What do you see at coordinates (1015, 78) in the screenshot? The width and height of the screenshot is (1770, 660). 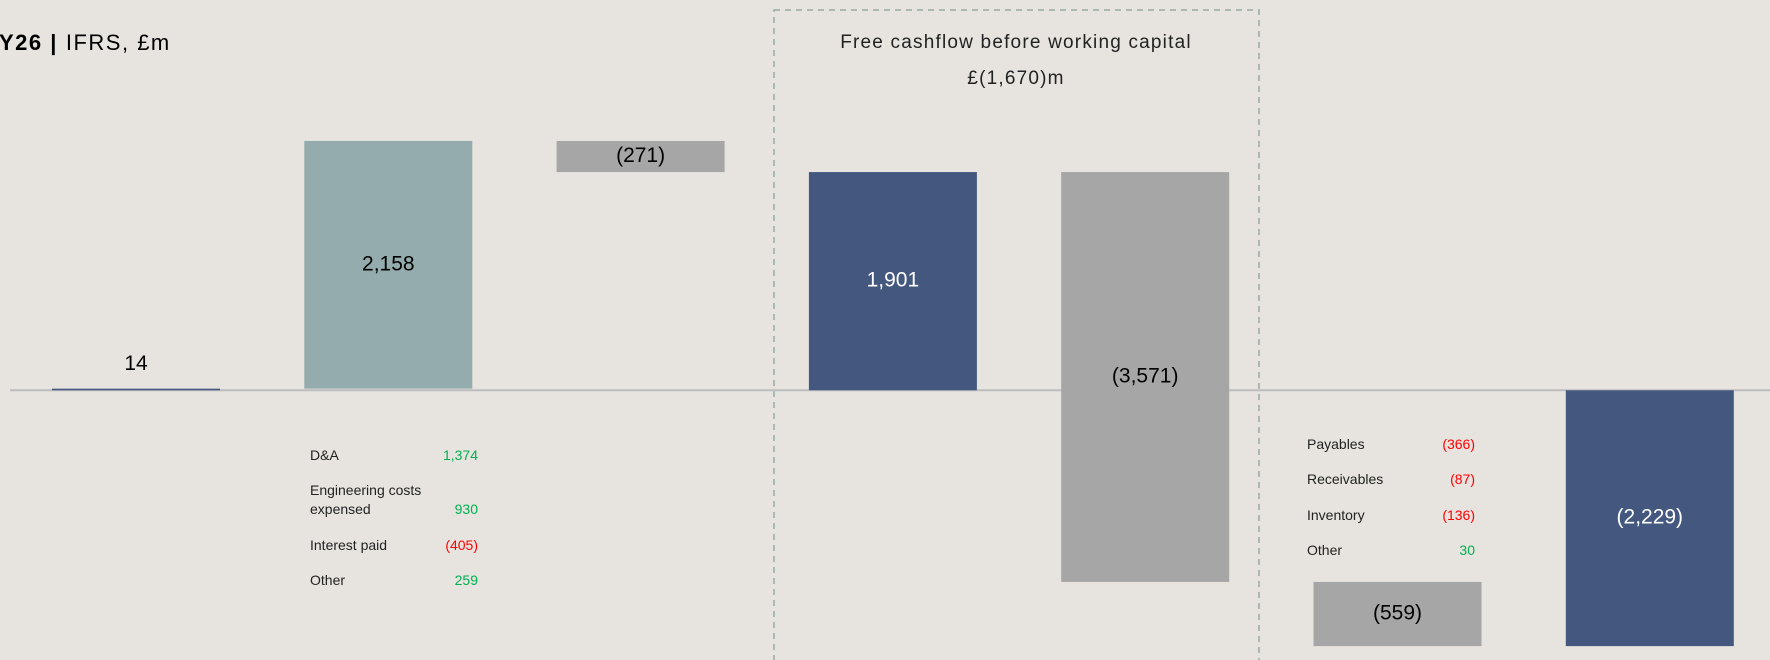 I see `box-subtitle: £(1,670)m` at bounding box center [1015, 78].